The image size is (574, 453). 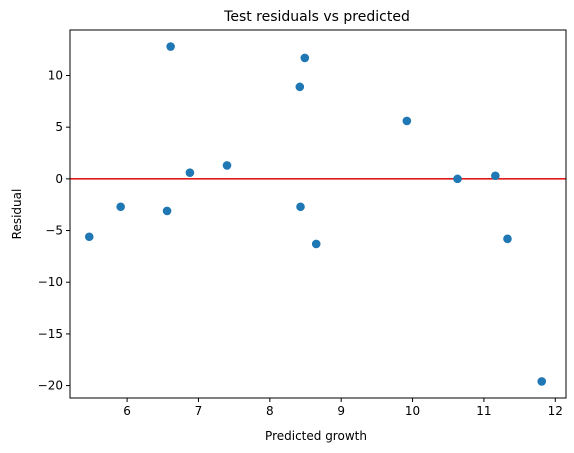 What do you see at coordinates (50, 282) in the screenshot?
I see `y-tick-label: −10` at bounding box center [50, 282].